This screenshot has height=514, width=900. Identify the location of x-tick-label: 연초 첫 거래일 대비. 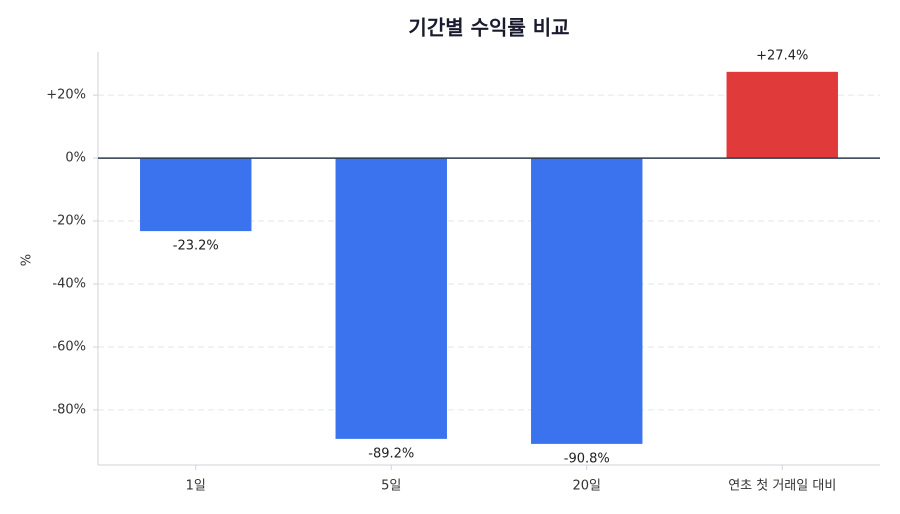
(782, 486).